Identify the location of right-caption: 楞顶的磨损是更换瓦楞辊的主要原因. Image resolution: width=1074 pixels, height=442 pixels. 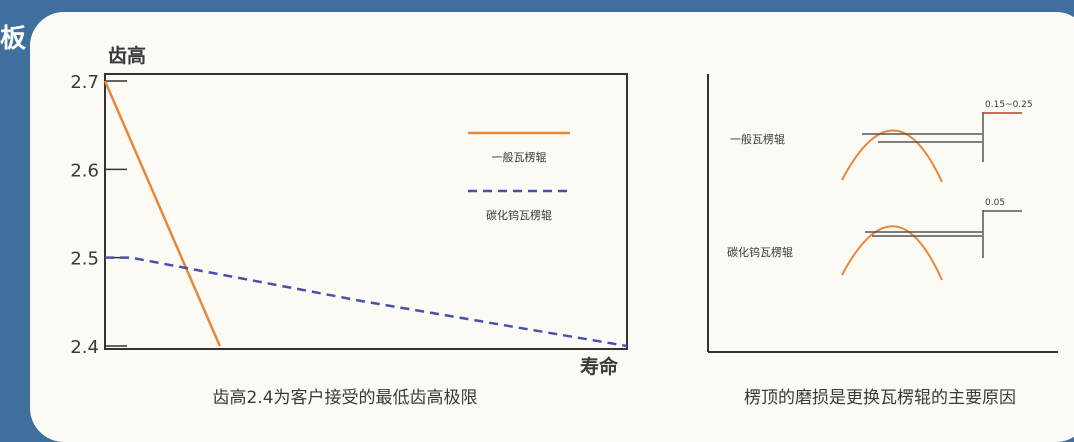
(880, 398).